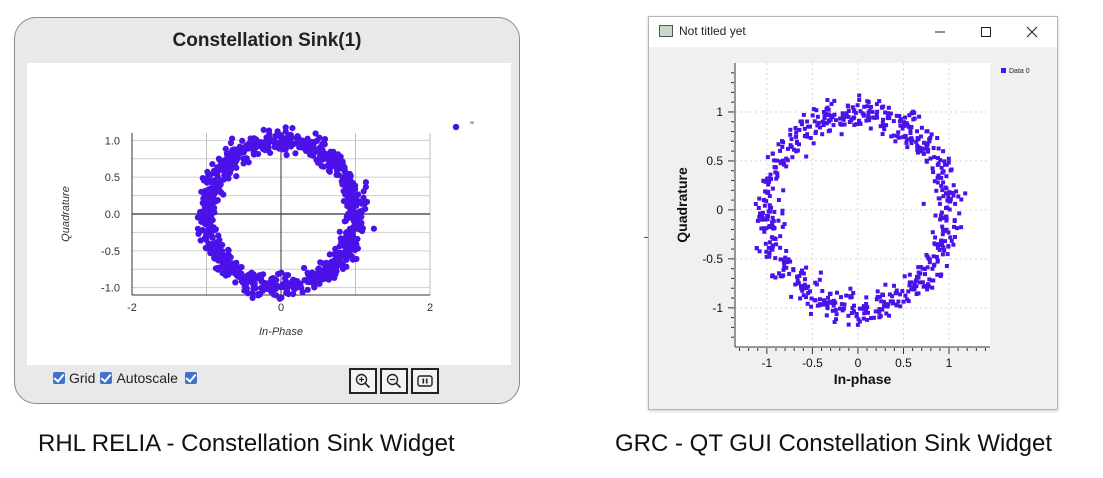 This screenshot has width=1103, height=478. I want to click on window-title: Not titled yet, so click(712, 31).